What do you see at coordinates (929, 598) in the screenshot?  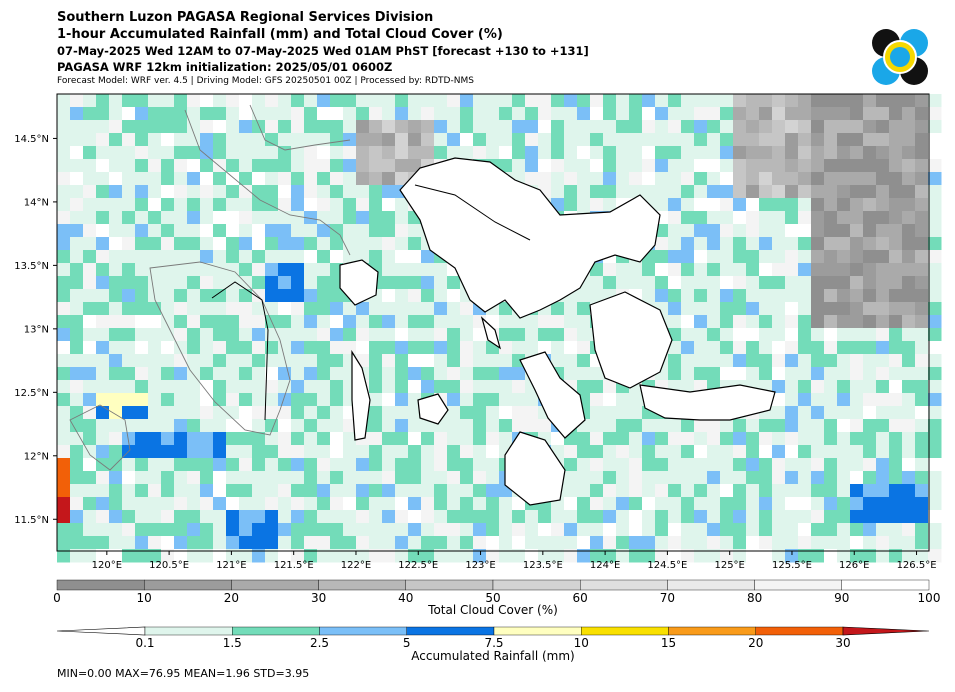 I see `cloud-tick-label: 100` at bounding box center [929, 598].